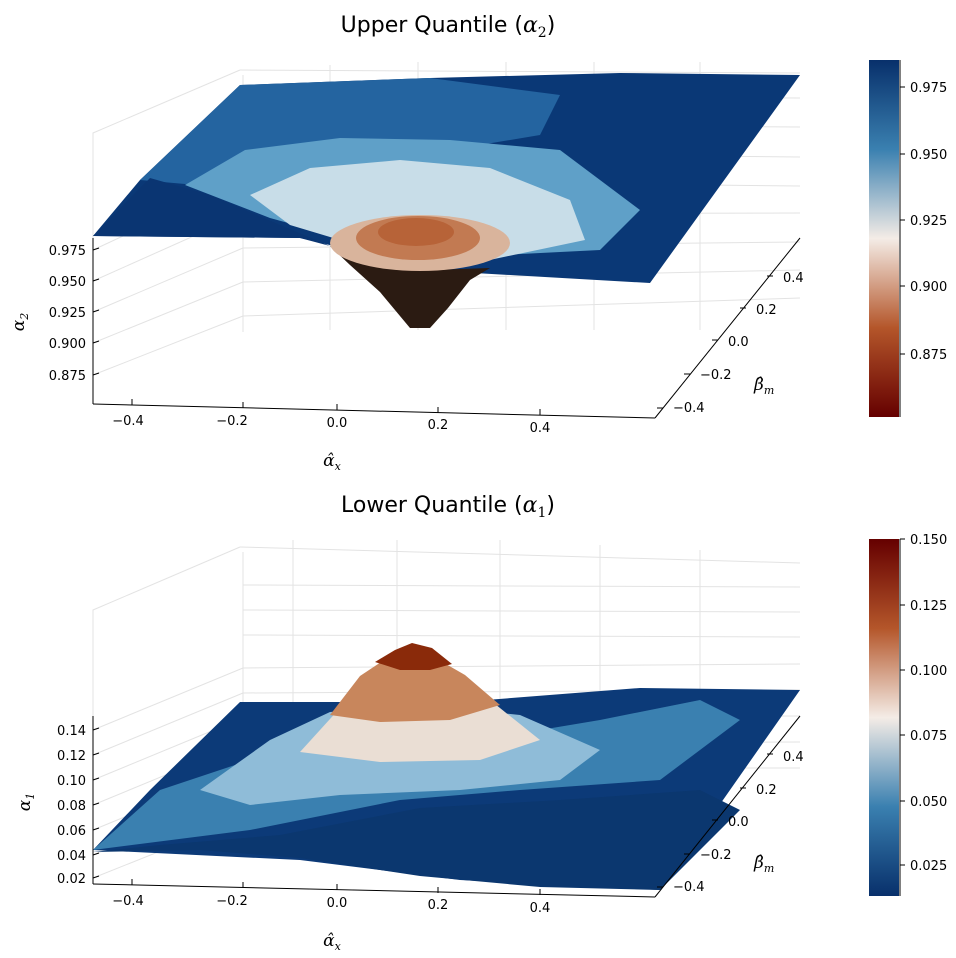  Describe the element at coordinates (71, 756) in the screenshot. I see `z-tick-label: 0.12` at that location.